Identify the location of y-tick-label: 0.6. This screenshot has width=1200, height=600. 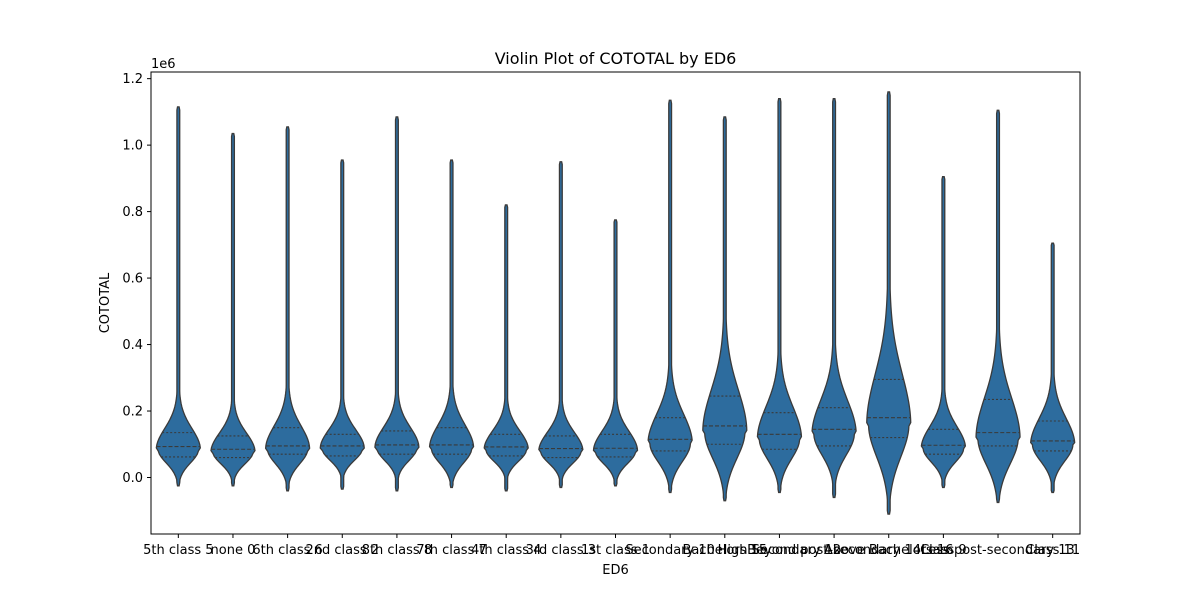
(132, 279).